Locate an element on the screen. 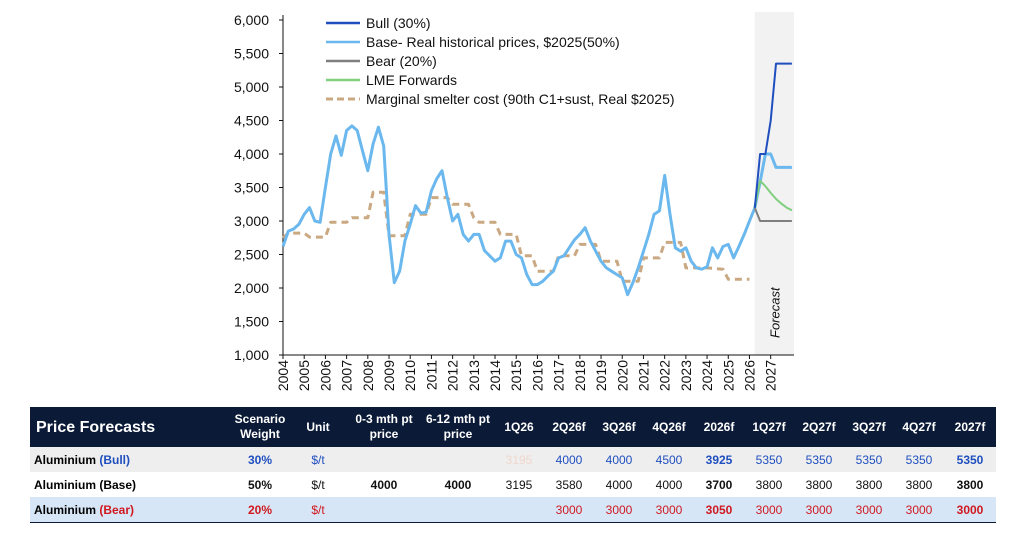 This screenshot has height=534, width=1024. row-label-scenario: (Bull) is located at coordinates (114, 459).